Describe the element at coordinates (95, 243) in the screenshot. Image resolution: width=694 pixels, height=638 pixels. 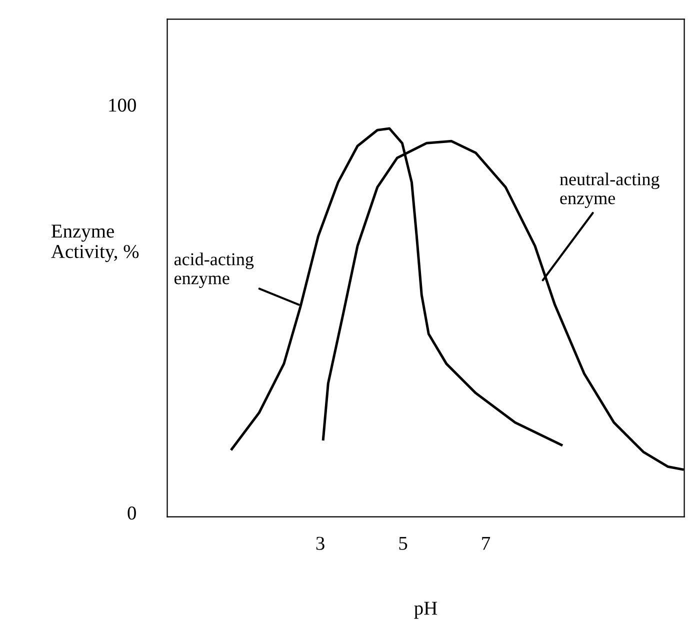
I see `y-axis-title: Enzyme Activity, %` at that location.